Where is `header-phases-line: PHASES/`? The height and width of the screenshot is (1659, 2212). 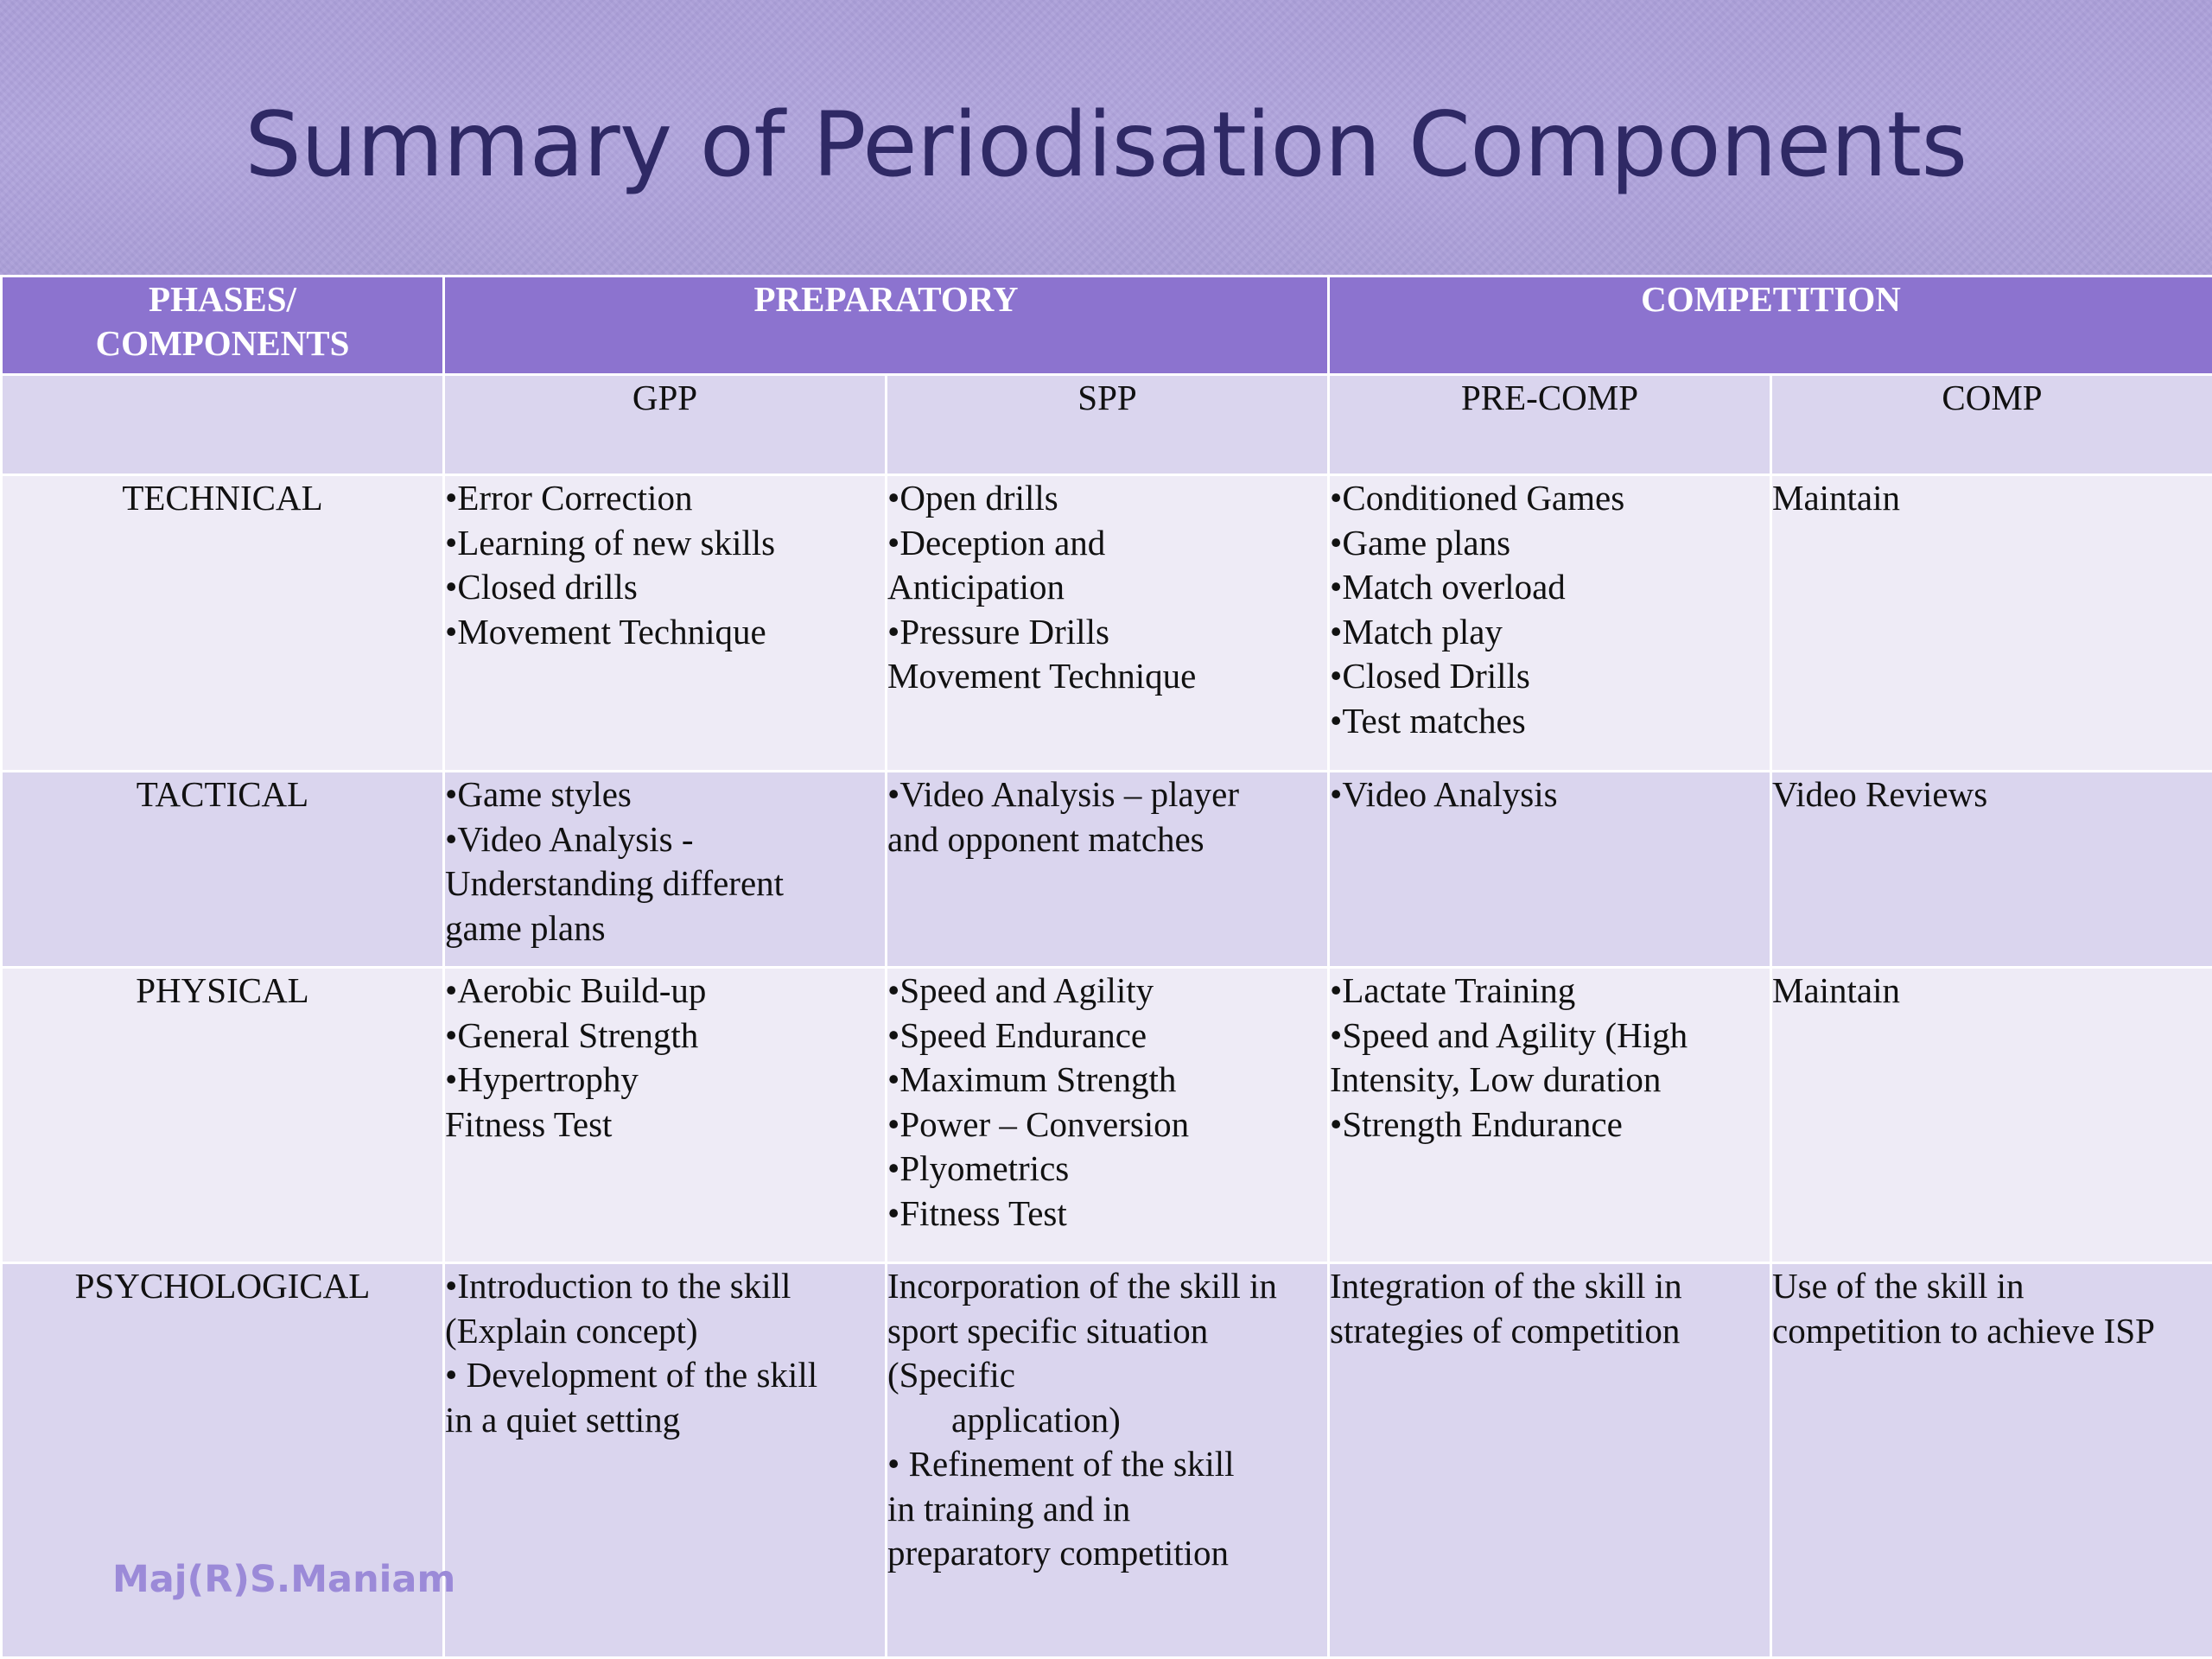 header-phases-line: PHASES/ is located at coordinates (222, 299).